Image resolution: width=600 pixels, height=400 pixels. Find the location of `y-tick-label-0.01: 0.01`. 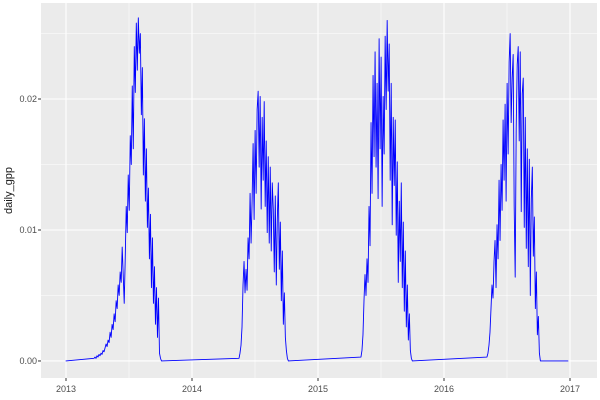

y-tick-label-0.01: 0.01 is located at coordinates (28, 230).